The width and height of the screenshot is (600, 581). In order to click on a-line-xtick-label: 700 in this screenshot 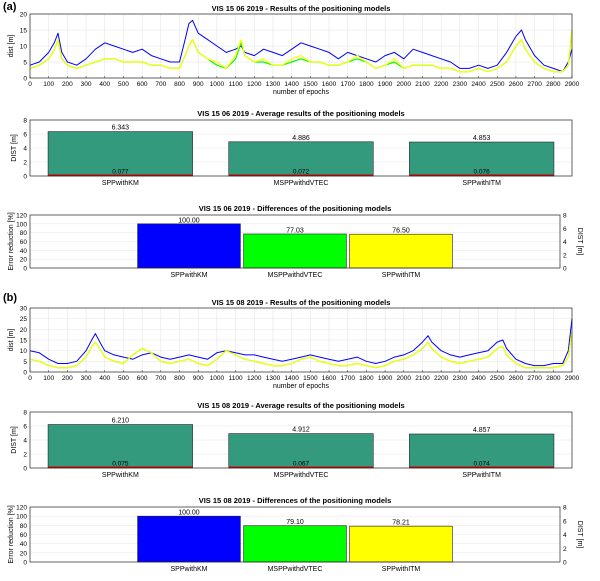, I will do `click(160, 84)`.